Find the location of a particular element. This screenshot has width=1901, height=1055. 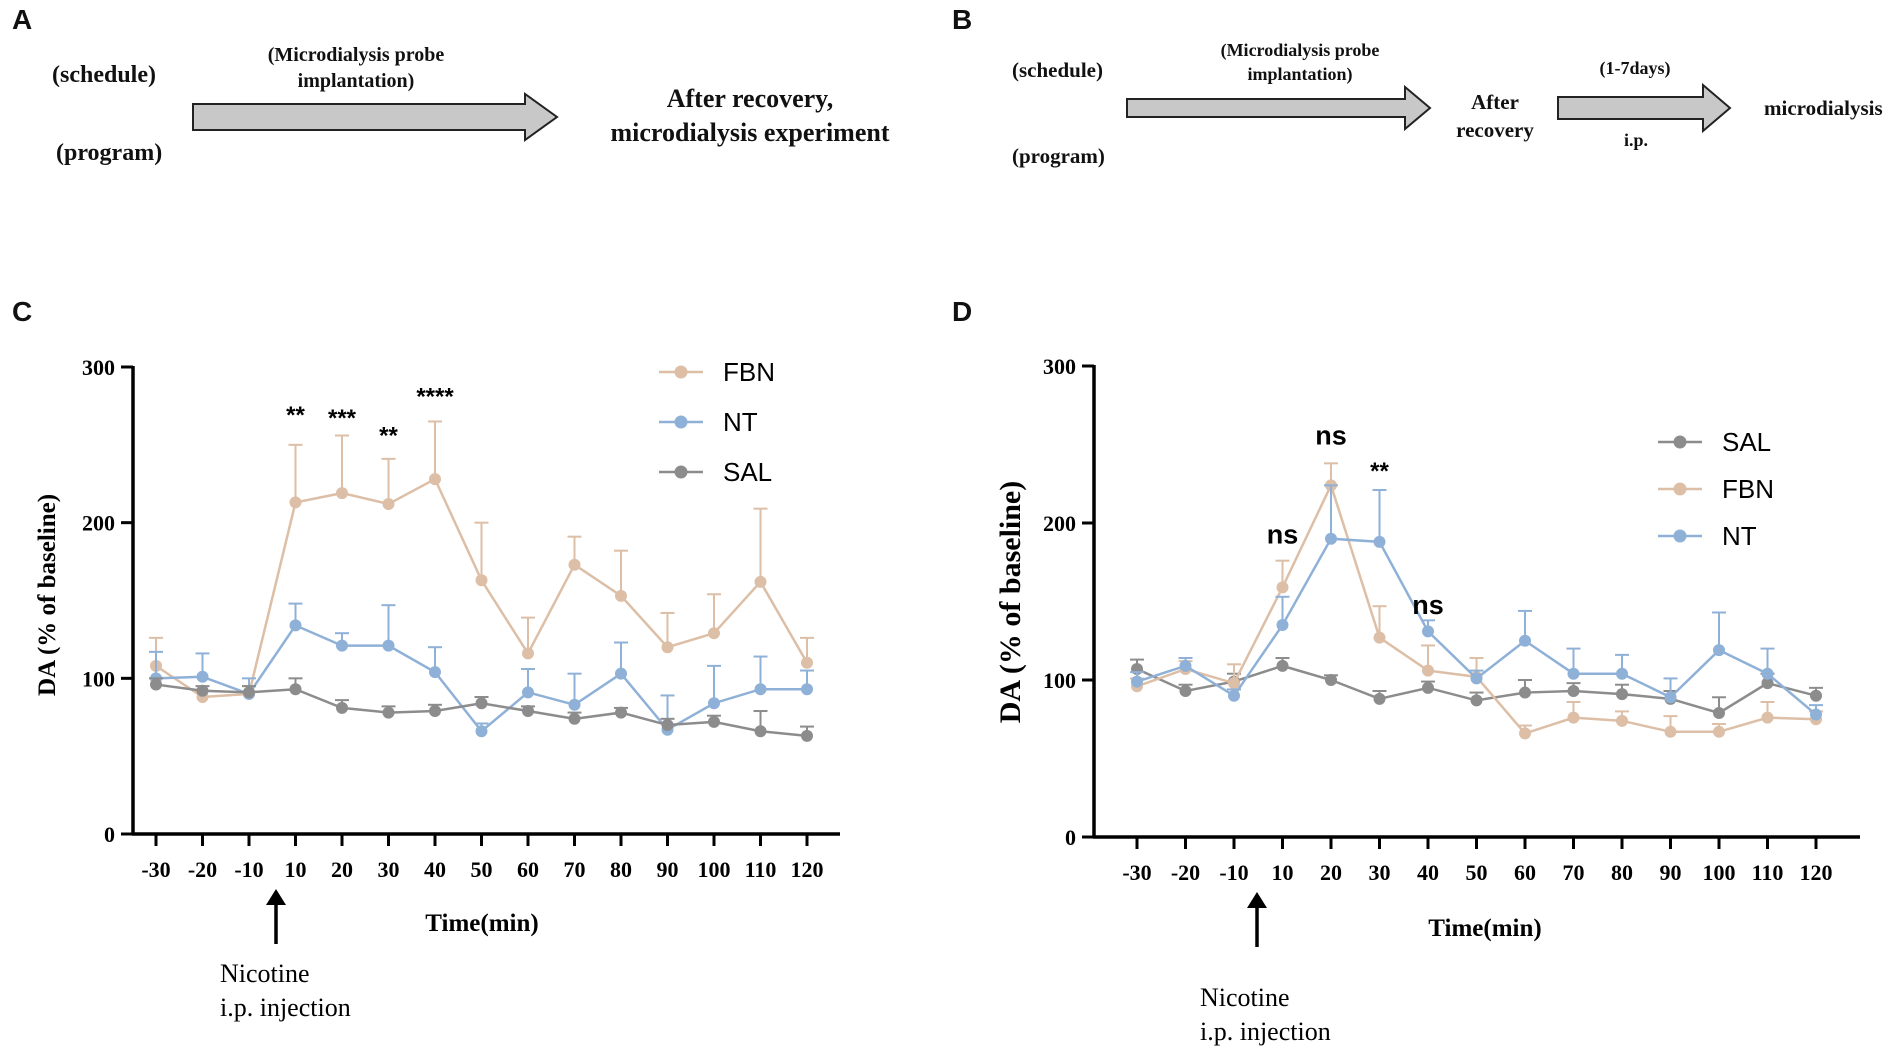

c0-injection-arrow-head is located at coordinates (276, 897).